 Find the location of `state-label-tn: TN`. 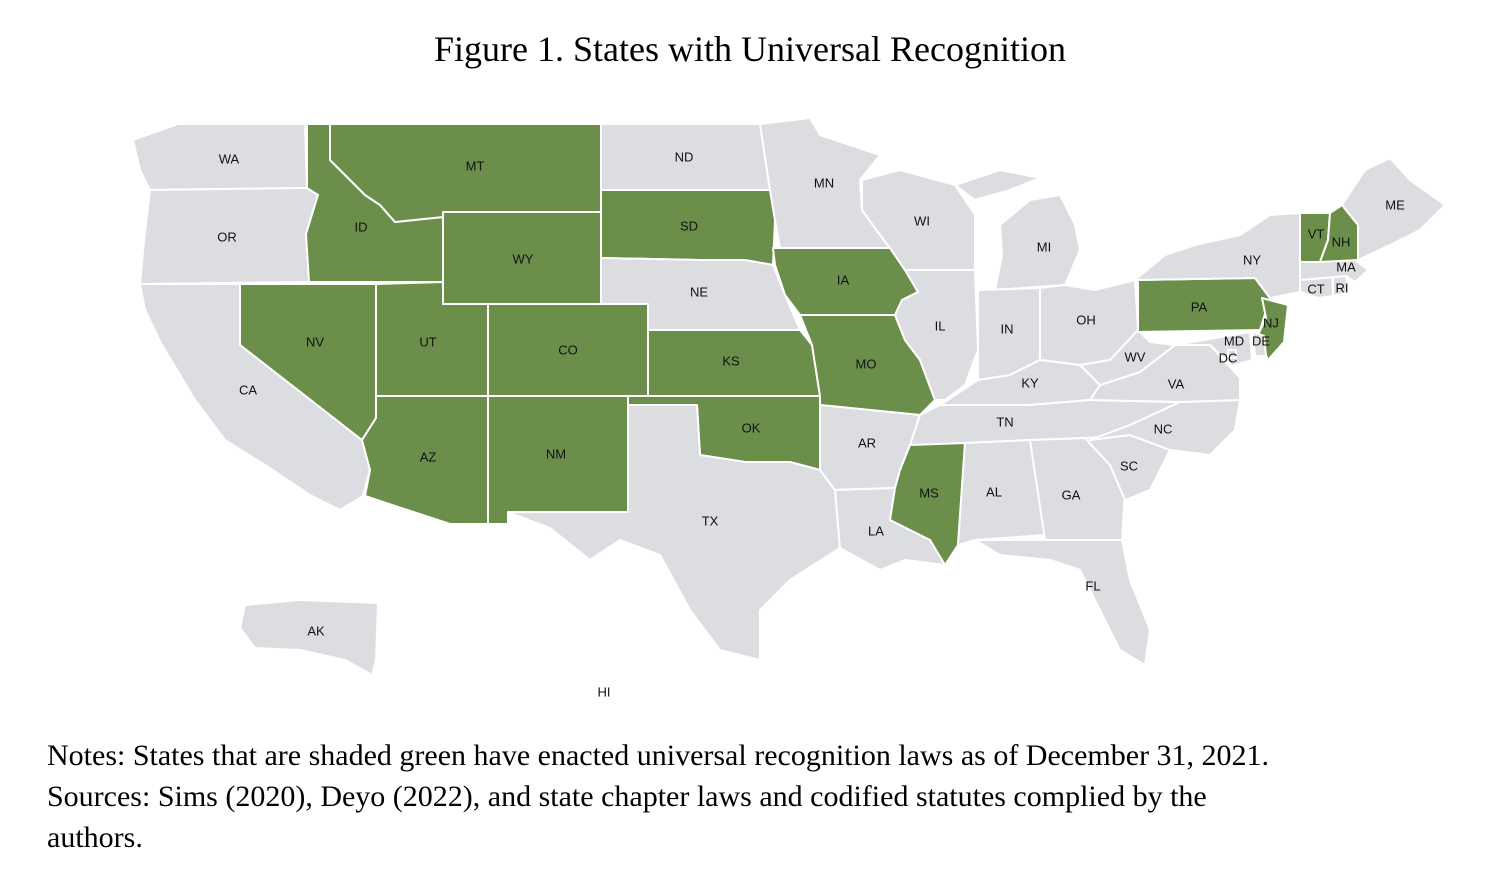

state-label-tn: TN is located at coordinates (1004, 421).